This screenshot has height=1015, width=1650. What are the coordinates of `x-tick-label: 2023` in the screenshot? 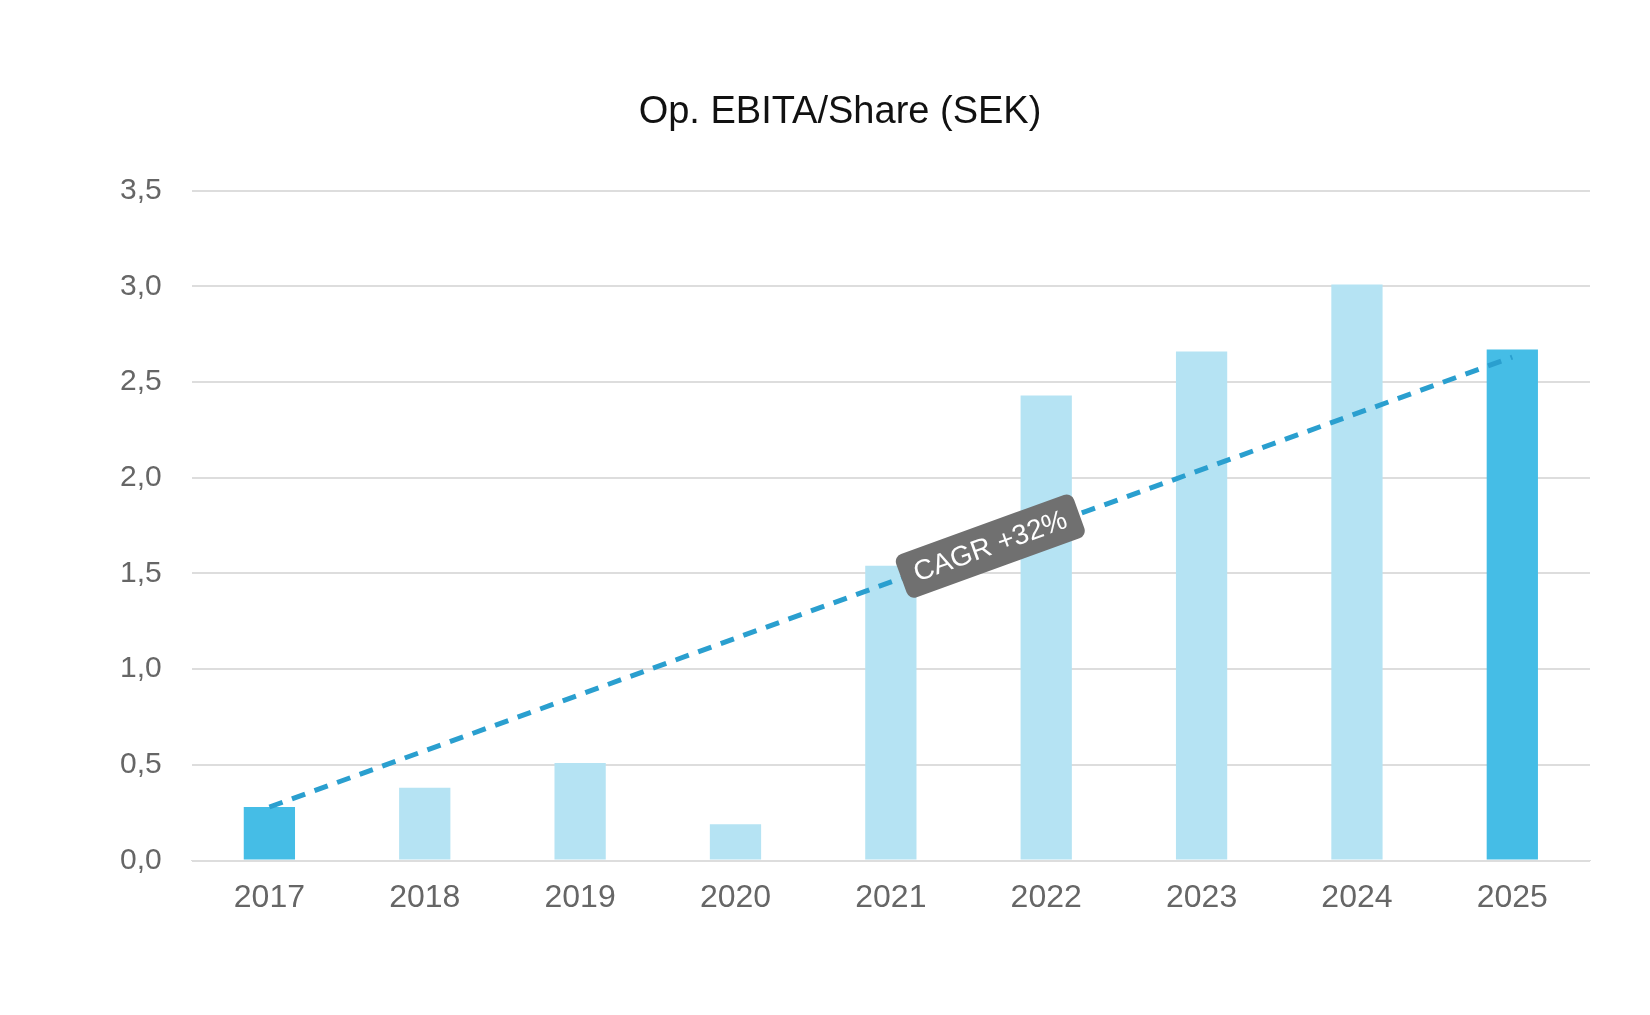 It's located at (1201, 895).